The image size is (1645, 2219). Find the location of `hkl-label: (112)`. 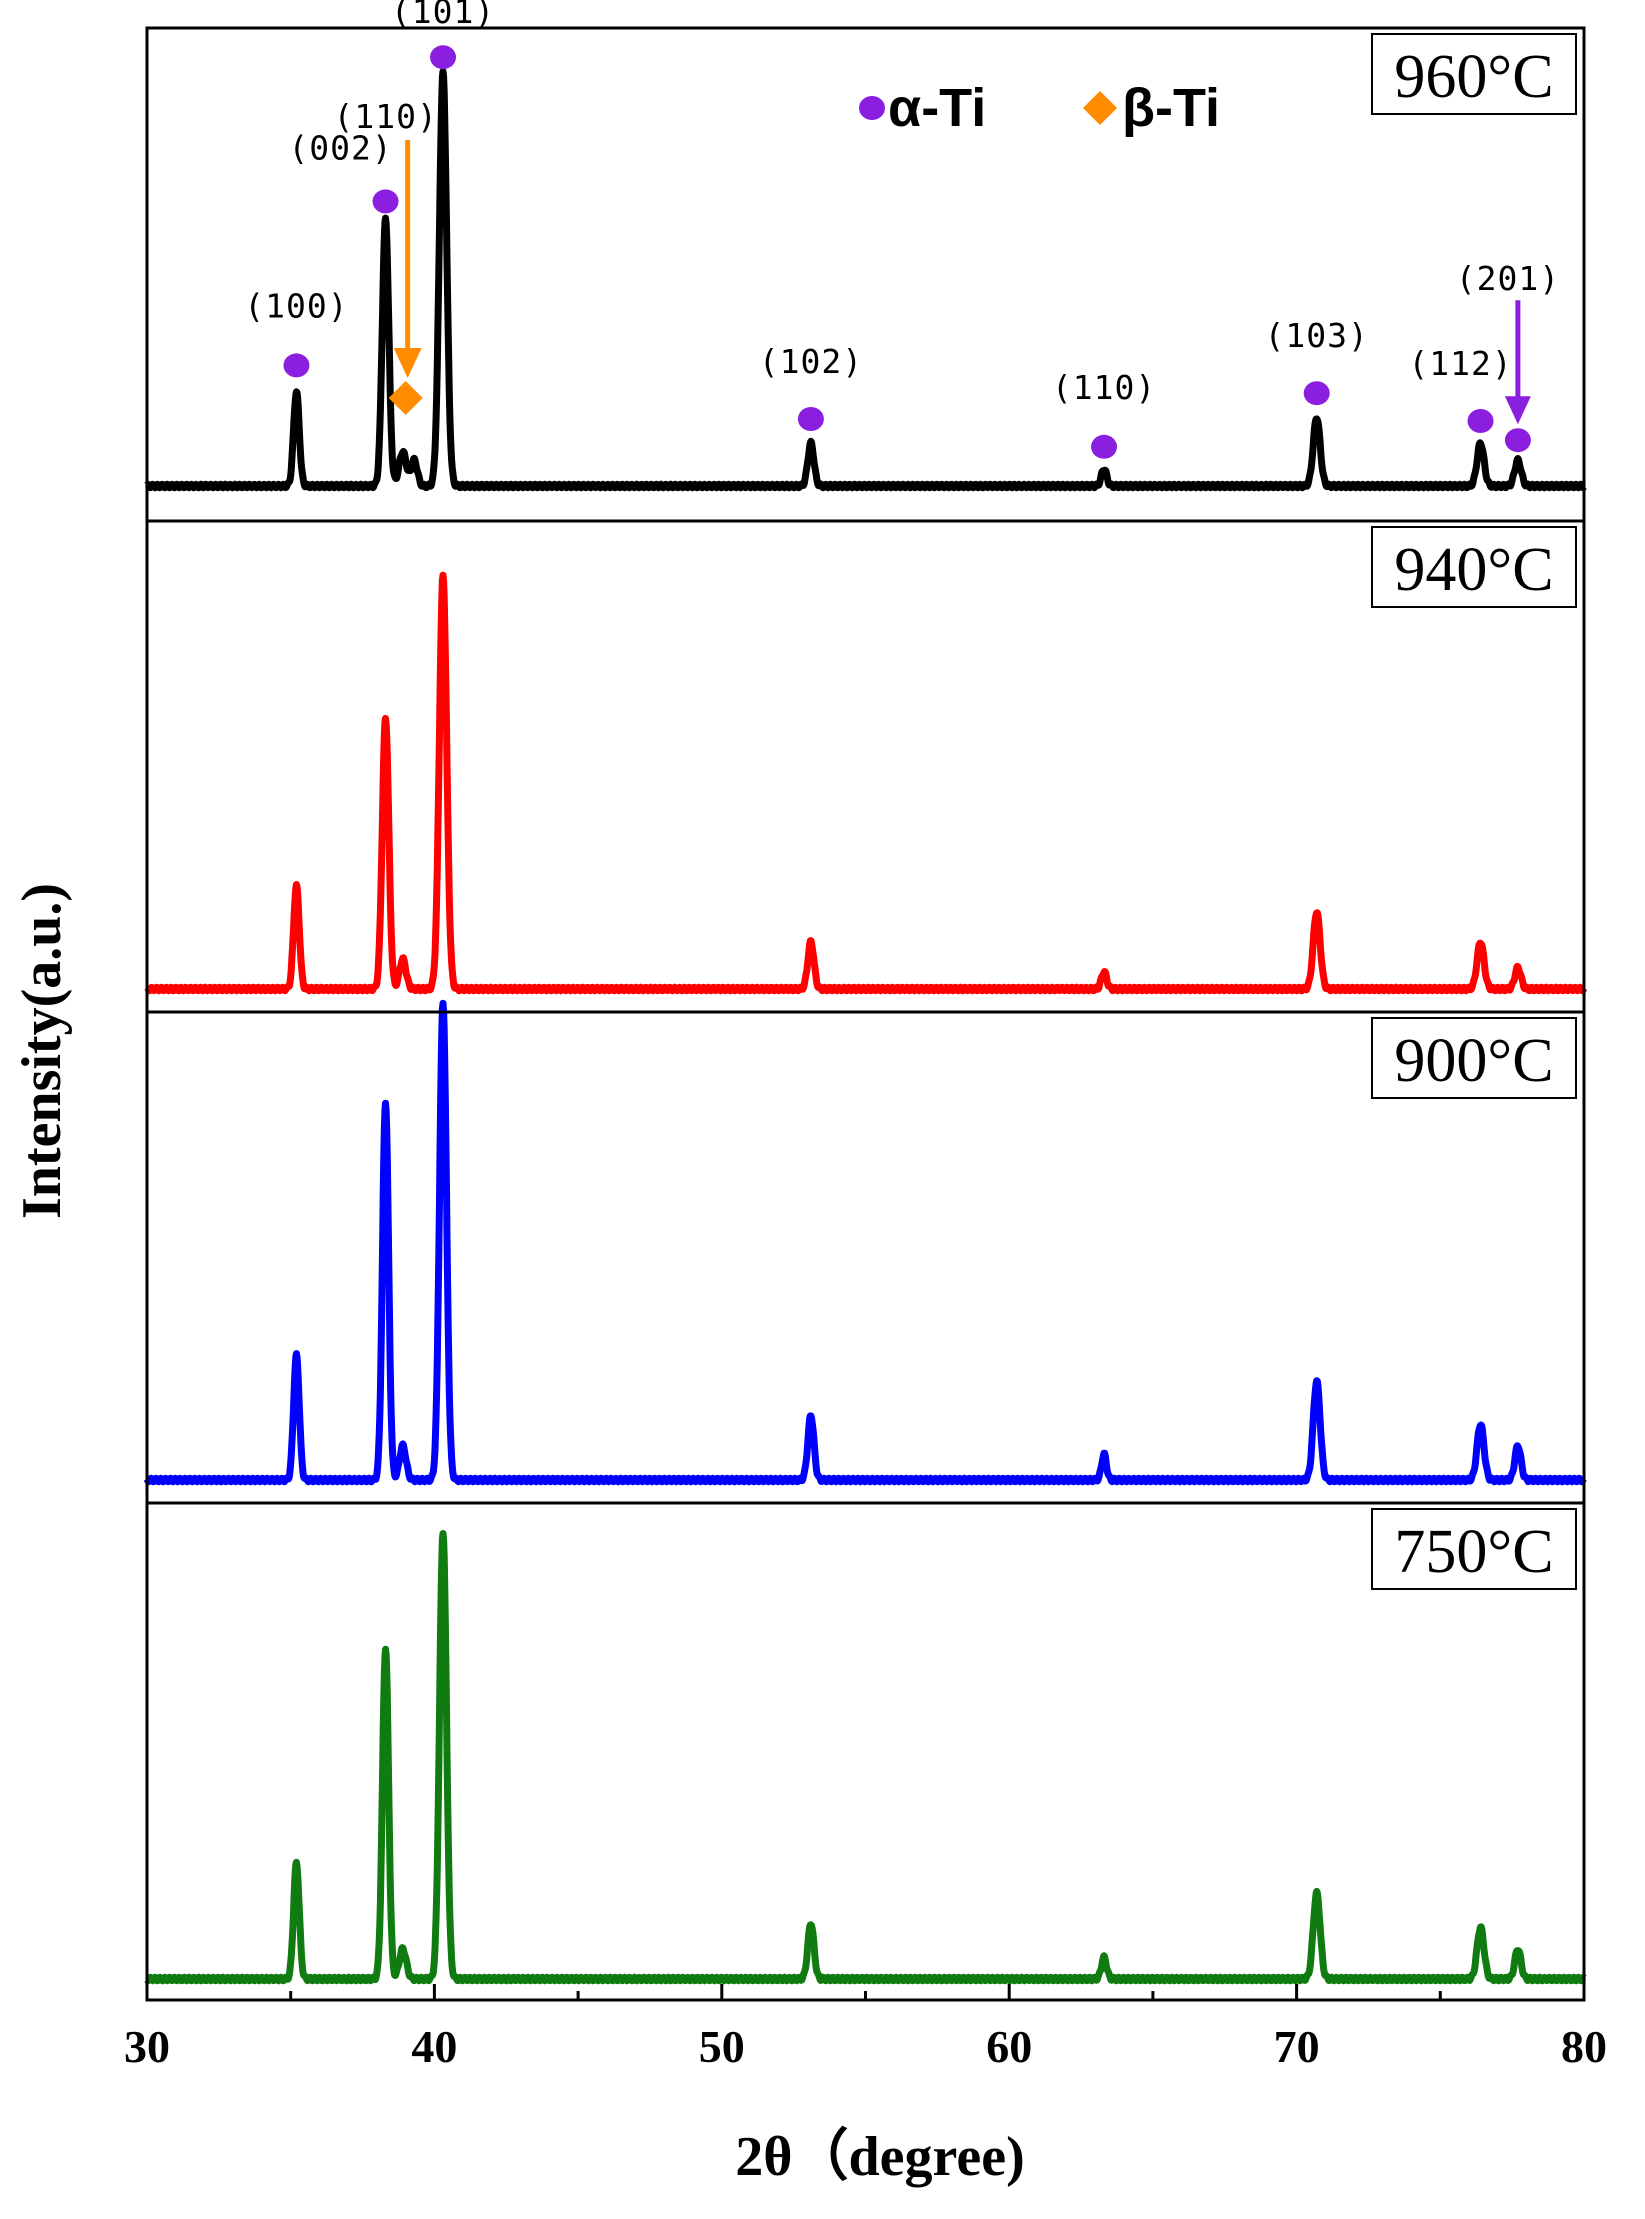

hkl-label: (112) is located at coordinates (1460, 363).